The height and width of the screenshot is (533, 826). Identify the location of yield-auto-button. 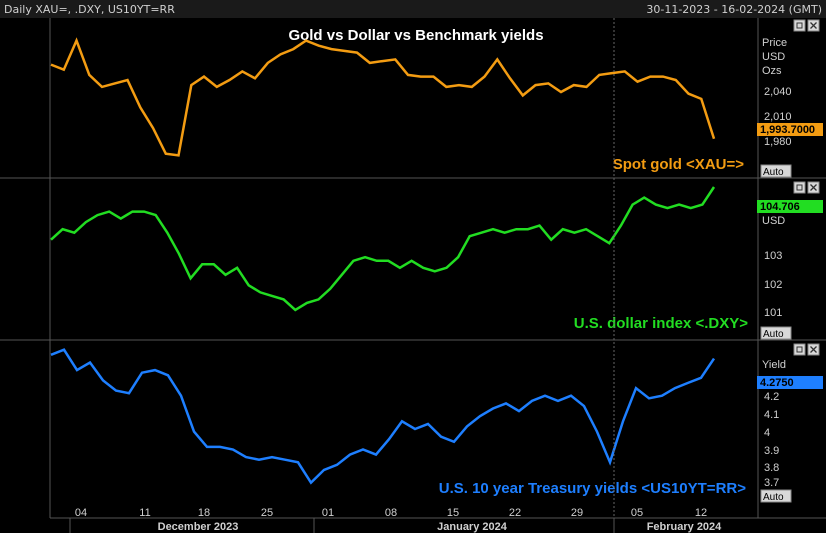
(776, 496).